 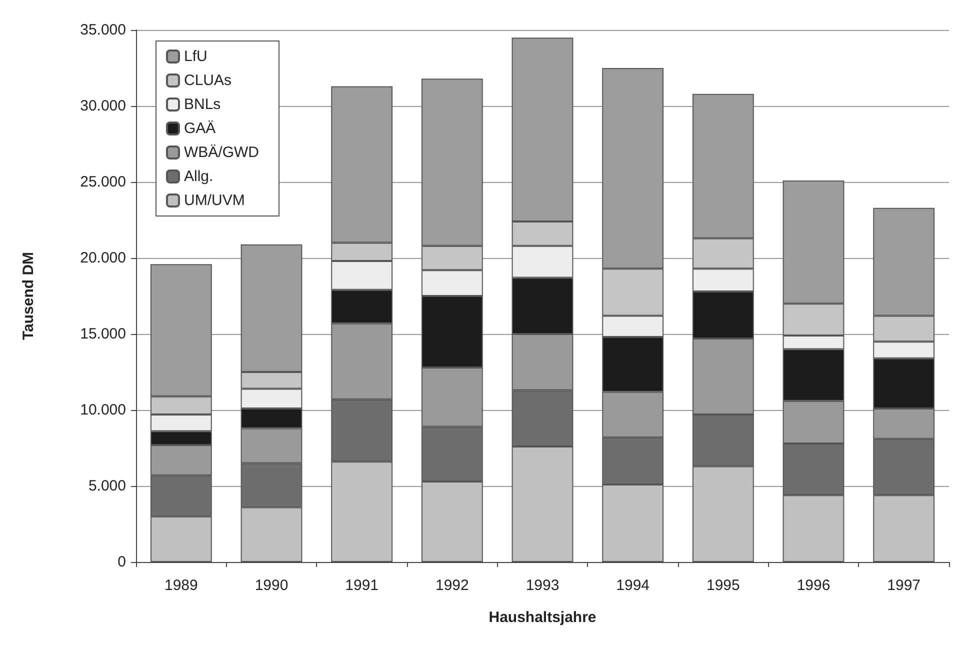 I want to click on y-tick-label: 15.000, so click(x=103, y=334).